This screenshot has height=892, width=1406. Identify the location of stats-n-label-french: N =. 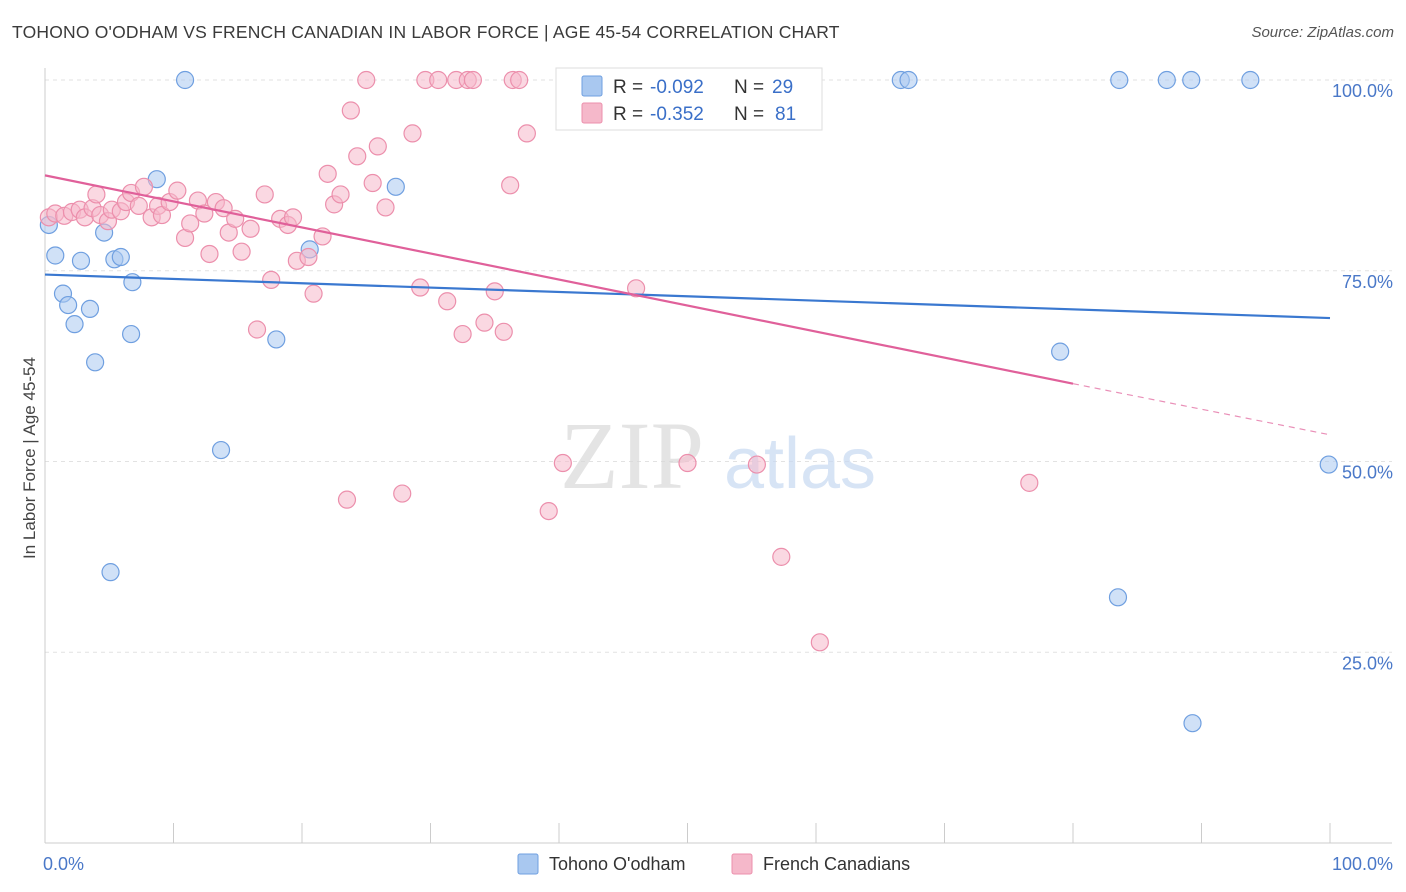
(749, 114).